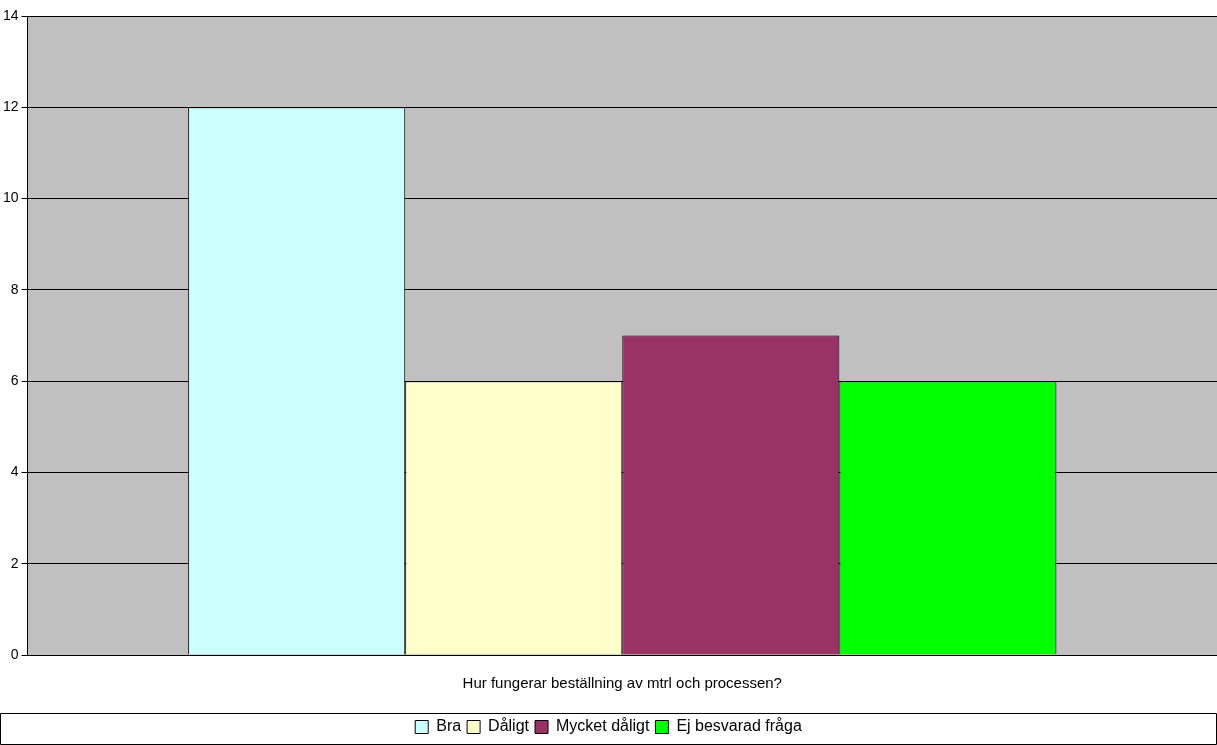  Describe the element at coordinates (14, 653) in the screenshot. I see `y-tick-label: 0` at that location.